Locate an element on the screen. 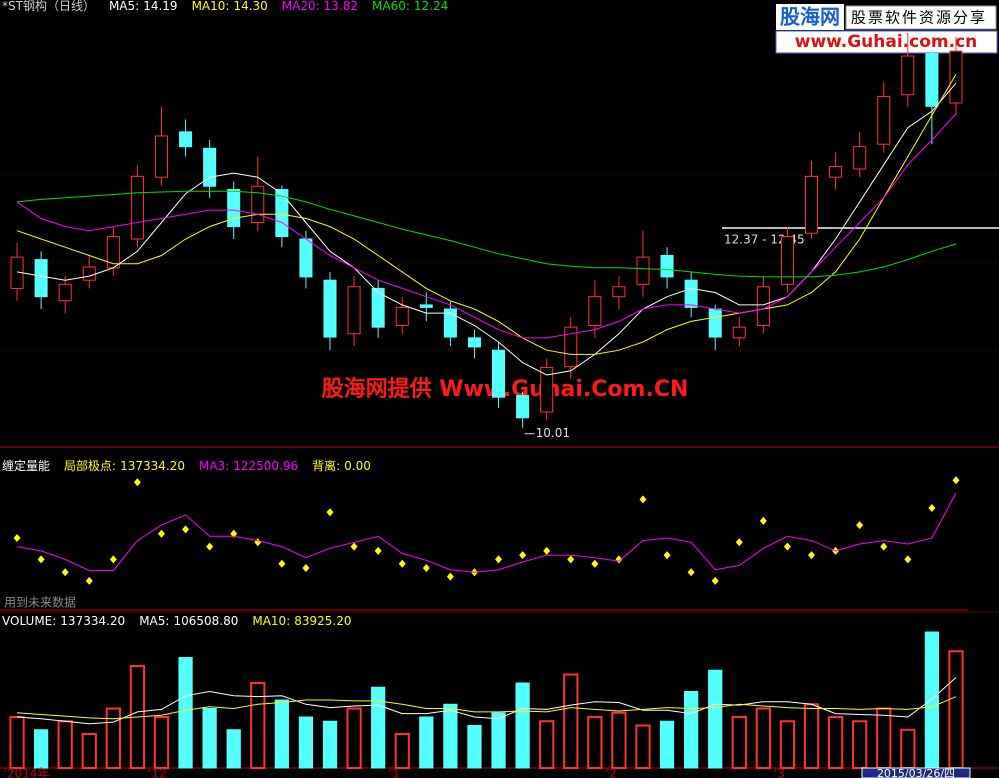  legend-value: 12.24 is located at coordinates (431, 6).